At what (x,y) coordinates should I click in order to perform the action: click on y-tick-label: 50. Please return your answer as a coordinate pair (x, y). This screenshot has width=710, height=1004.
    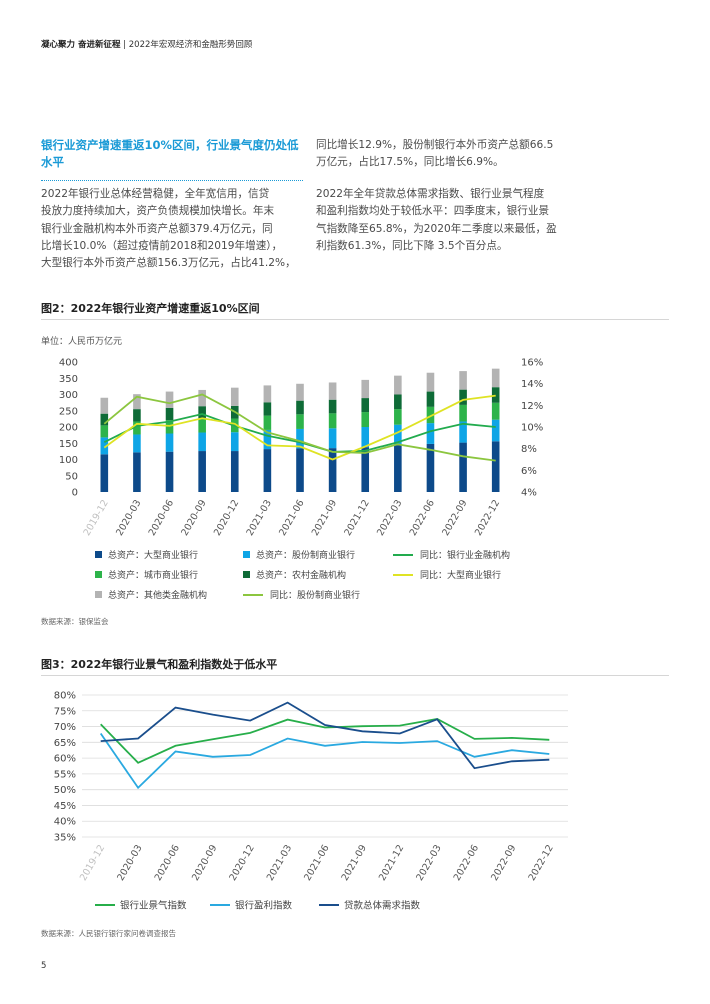
    Looking at the image, I should click on (71, 476).